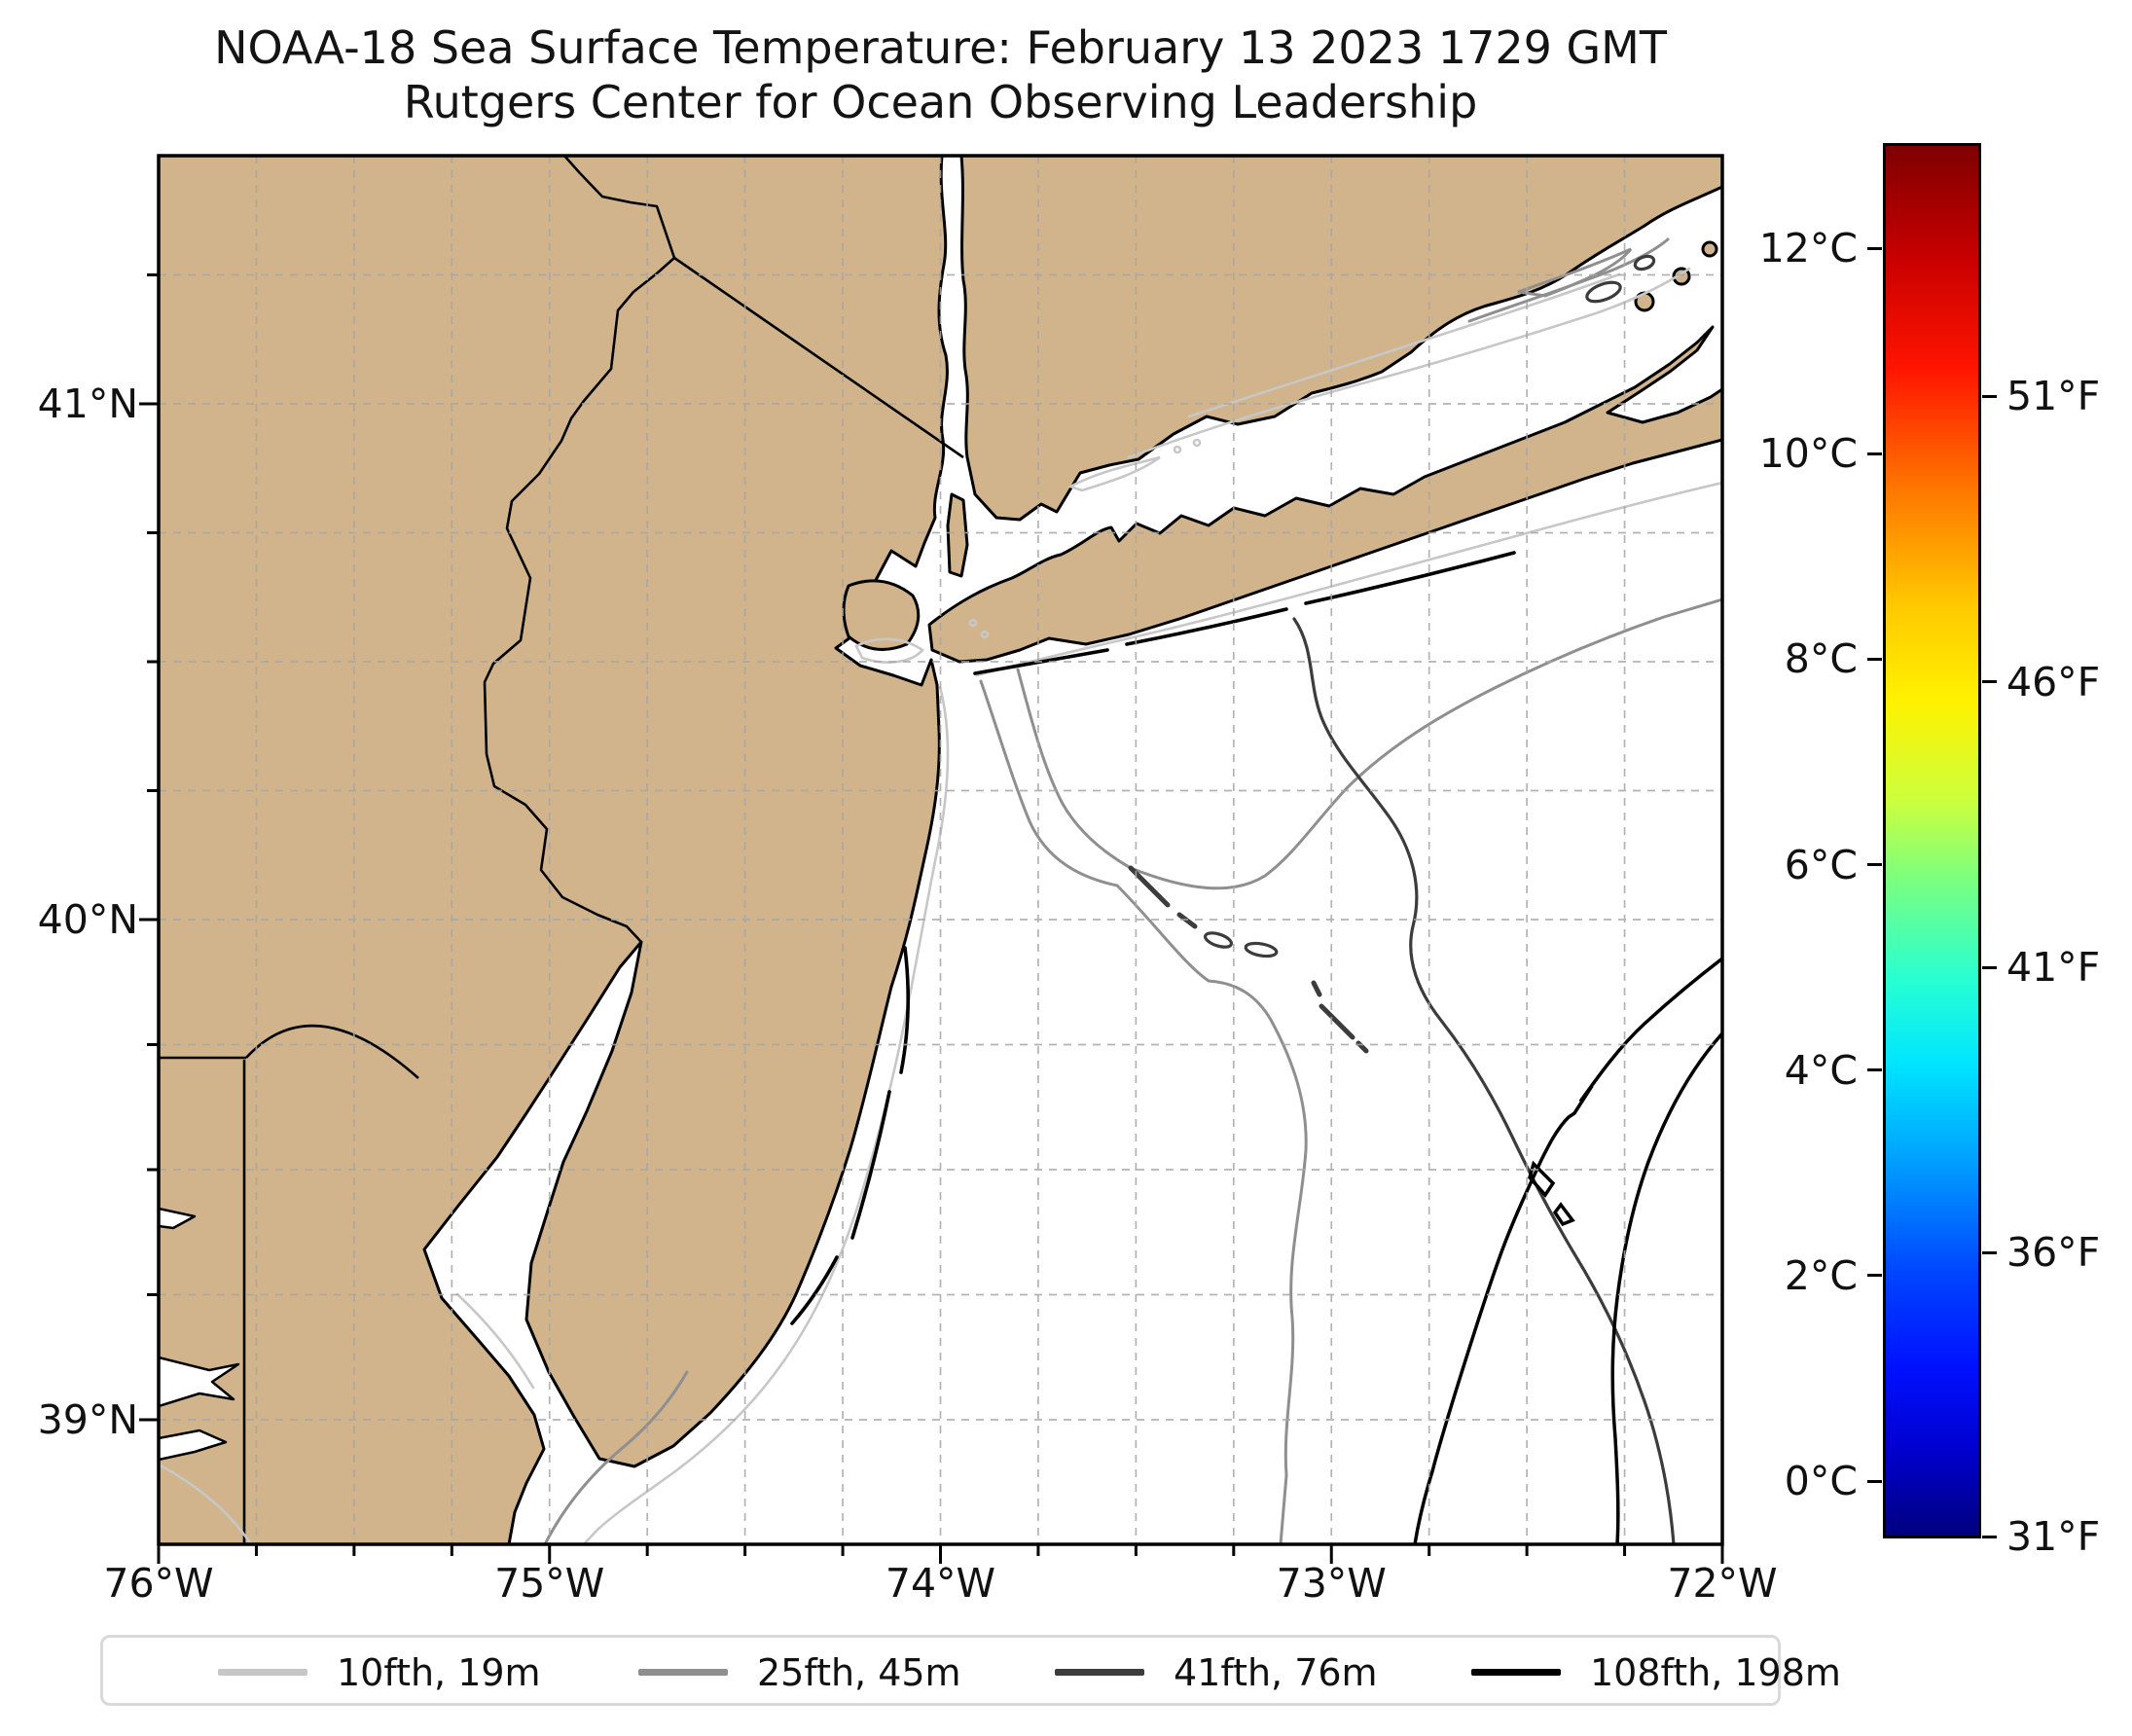  Describe the element at coordinates (2053, 682) in the screenshot. I see `colorbar-label-fahrenheit: 46°F` at that location.